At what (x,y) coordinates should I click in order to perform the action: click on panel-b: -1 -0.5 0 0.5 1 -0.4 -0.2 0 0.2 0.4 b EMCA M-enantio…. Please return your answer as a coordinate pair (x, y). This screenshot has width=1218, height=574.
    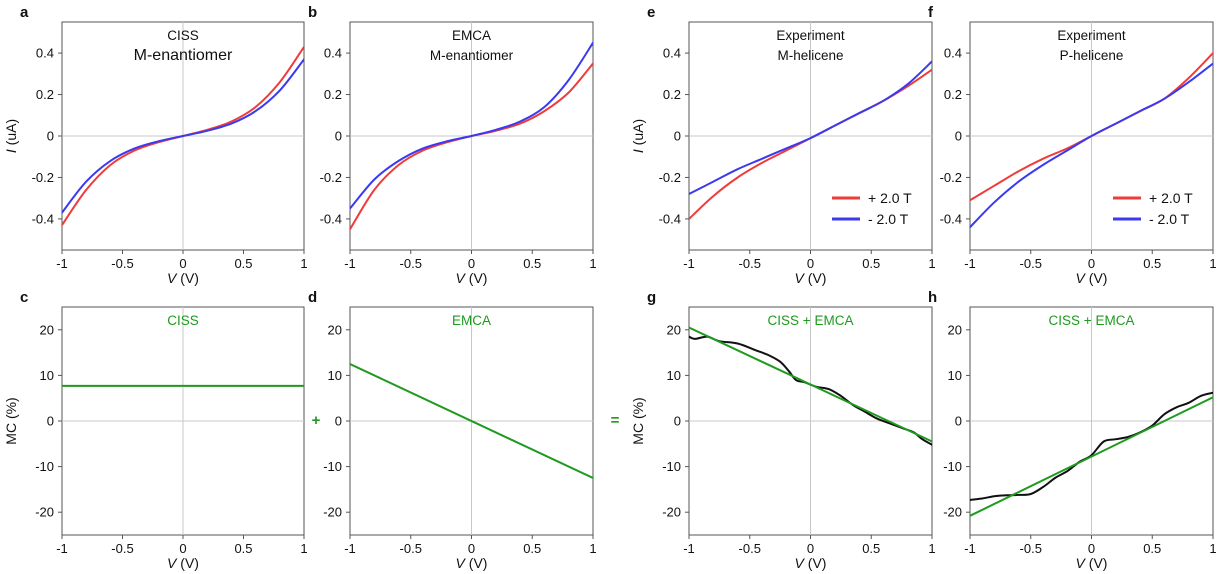
    Looking at the image, I should click on (452, 145).